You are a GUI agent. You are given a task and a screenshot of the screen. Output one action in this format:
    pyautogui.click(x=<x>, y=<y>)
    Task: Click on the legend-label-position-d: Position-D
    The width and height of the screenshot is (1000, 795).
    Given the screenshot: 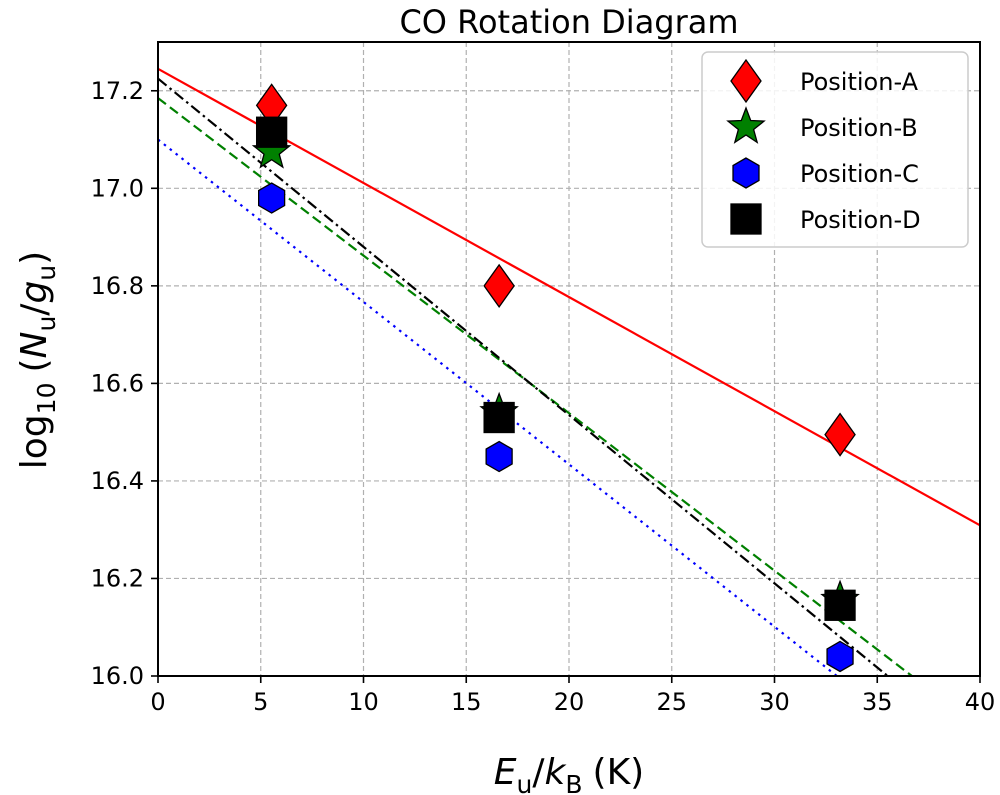 What is the action you would take?
    pyautogui.click(x=860, y=220)
    